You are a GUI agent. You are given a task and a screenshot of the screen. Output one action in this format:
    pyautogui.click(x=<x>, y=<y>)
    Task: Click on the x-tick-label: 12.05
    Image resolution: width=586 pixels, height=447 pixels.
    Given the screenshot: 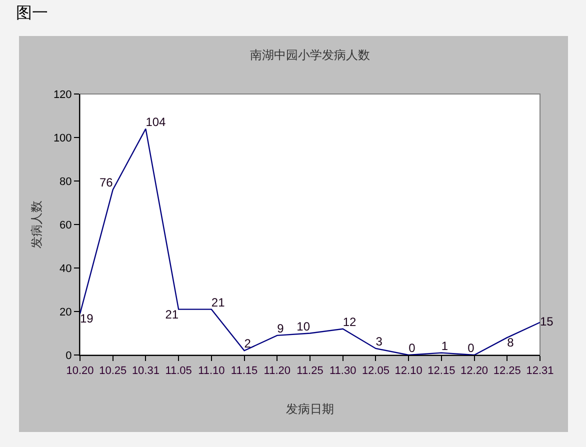 What is the action you would take?
    pyautogui.click(x=376, y=371)
    